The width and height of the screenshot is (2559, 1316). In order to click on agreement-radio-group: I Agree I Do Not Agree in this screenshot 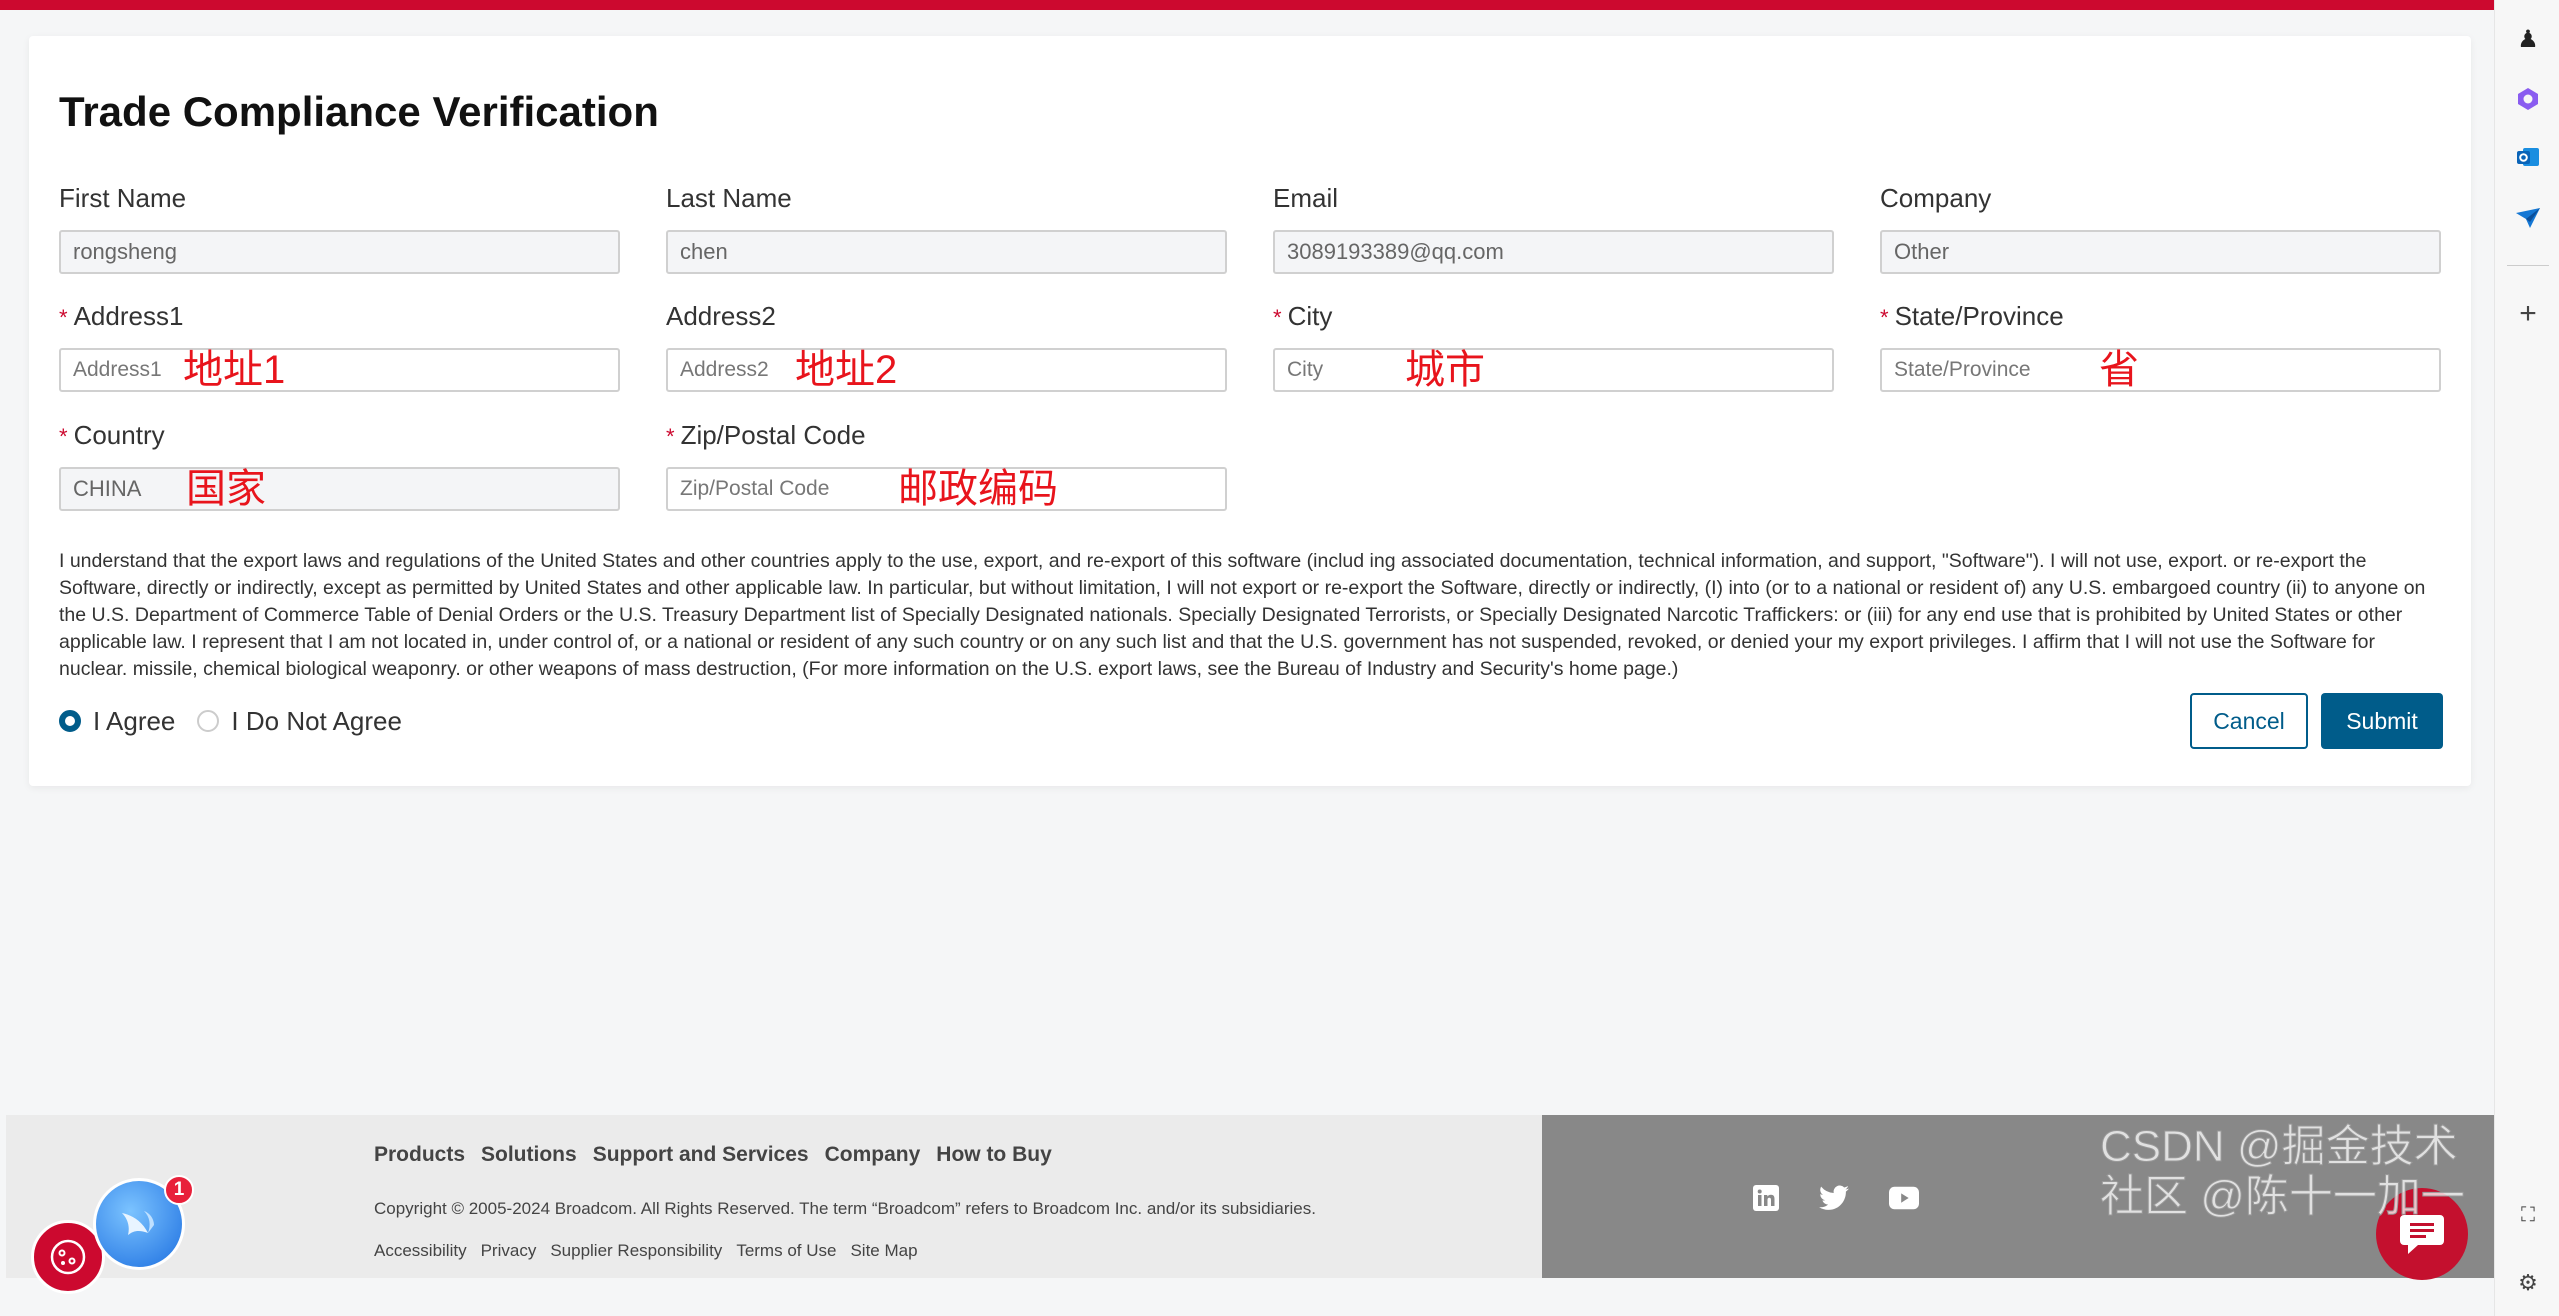, I will do `click(230, 721)`.